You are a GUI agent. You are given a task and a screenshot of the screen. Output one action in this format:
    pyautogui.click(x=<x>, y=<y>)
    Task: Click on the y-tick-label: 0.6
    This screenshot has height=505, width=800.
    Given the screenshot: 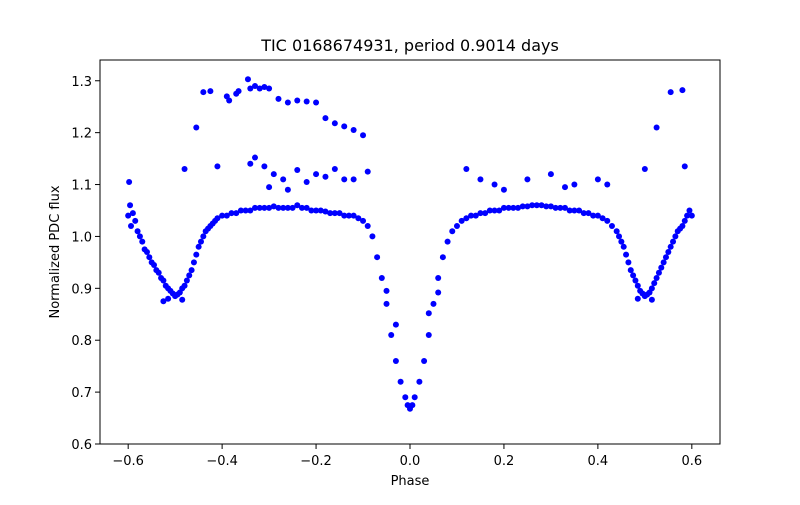 What is the action you would take?
    pyautogui.click(x=81, y=445)
    